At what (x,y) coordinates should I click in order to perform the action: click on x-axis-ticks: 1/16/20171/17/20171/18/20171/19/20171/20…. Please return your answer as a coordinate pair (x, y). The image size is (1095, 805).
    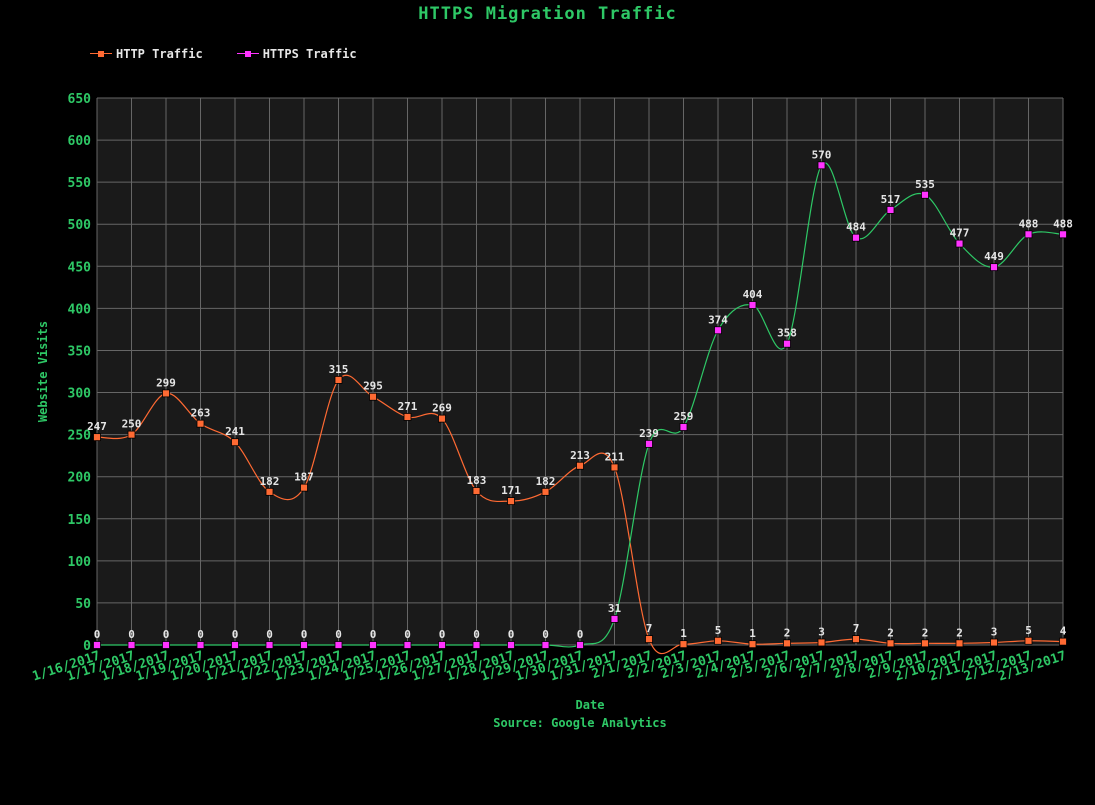
    Looking at the image, I should click on (550, 667).